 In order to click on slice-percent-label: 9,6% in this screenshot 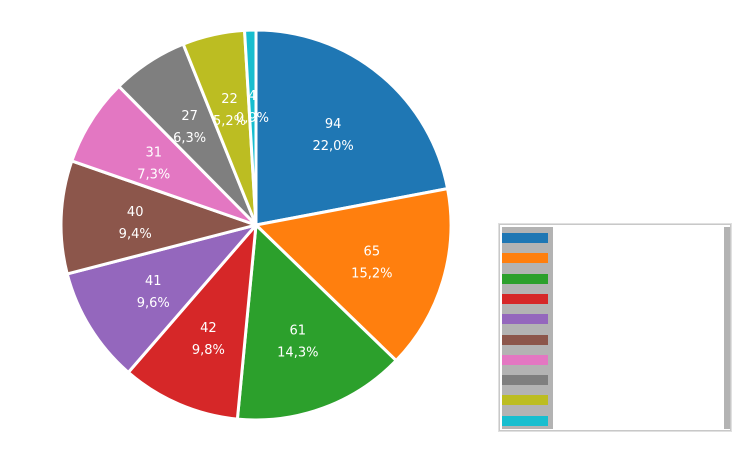, I will do `click(153, 303)`.